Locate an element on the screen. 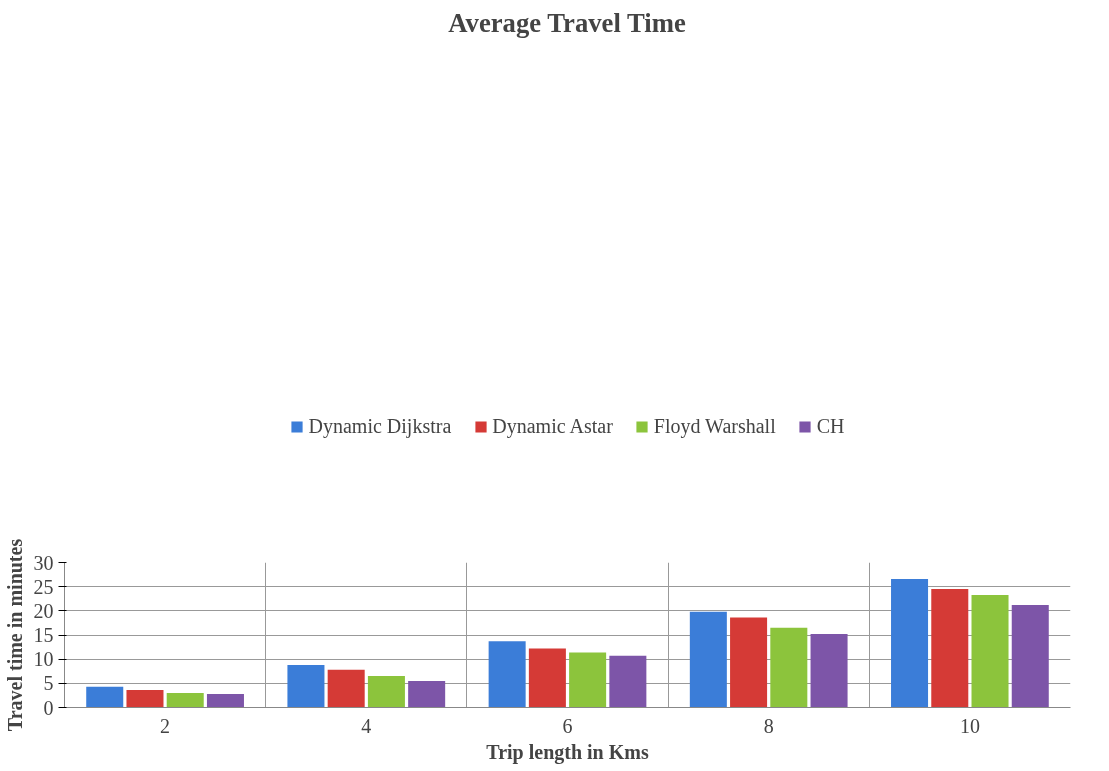 The image size is (1109, 771). y-tick-label: 30 is located at coordinates (43, 562).